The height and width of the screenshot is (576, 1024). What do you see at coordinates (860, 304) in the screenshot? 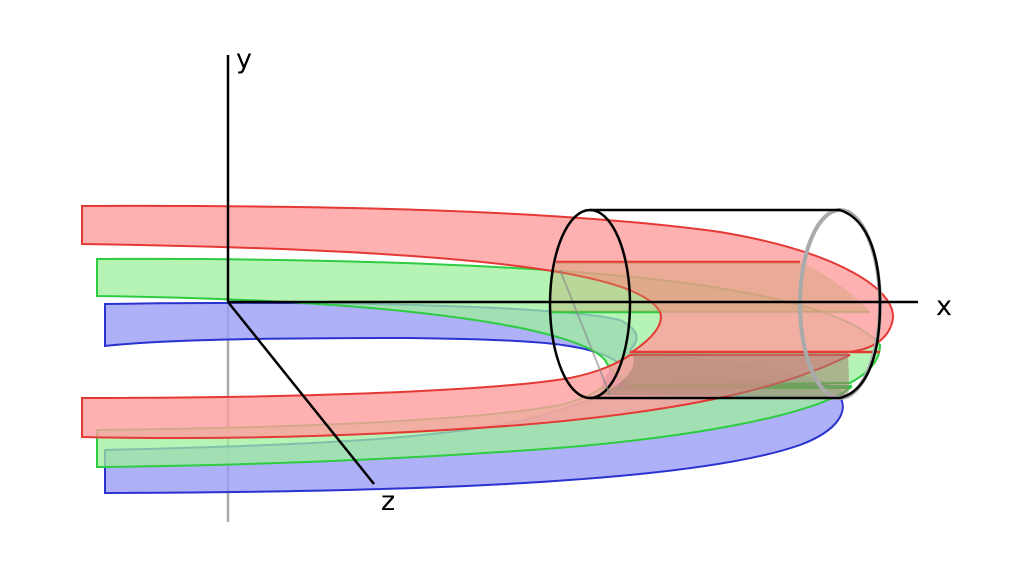
I see `cylinder-back-rim-front-half` at bounding box center [860, 304].